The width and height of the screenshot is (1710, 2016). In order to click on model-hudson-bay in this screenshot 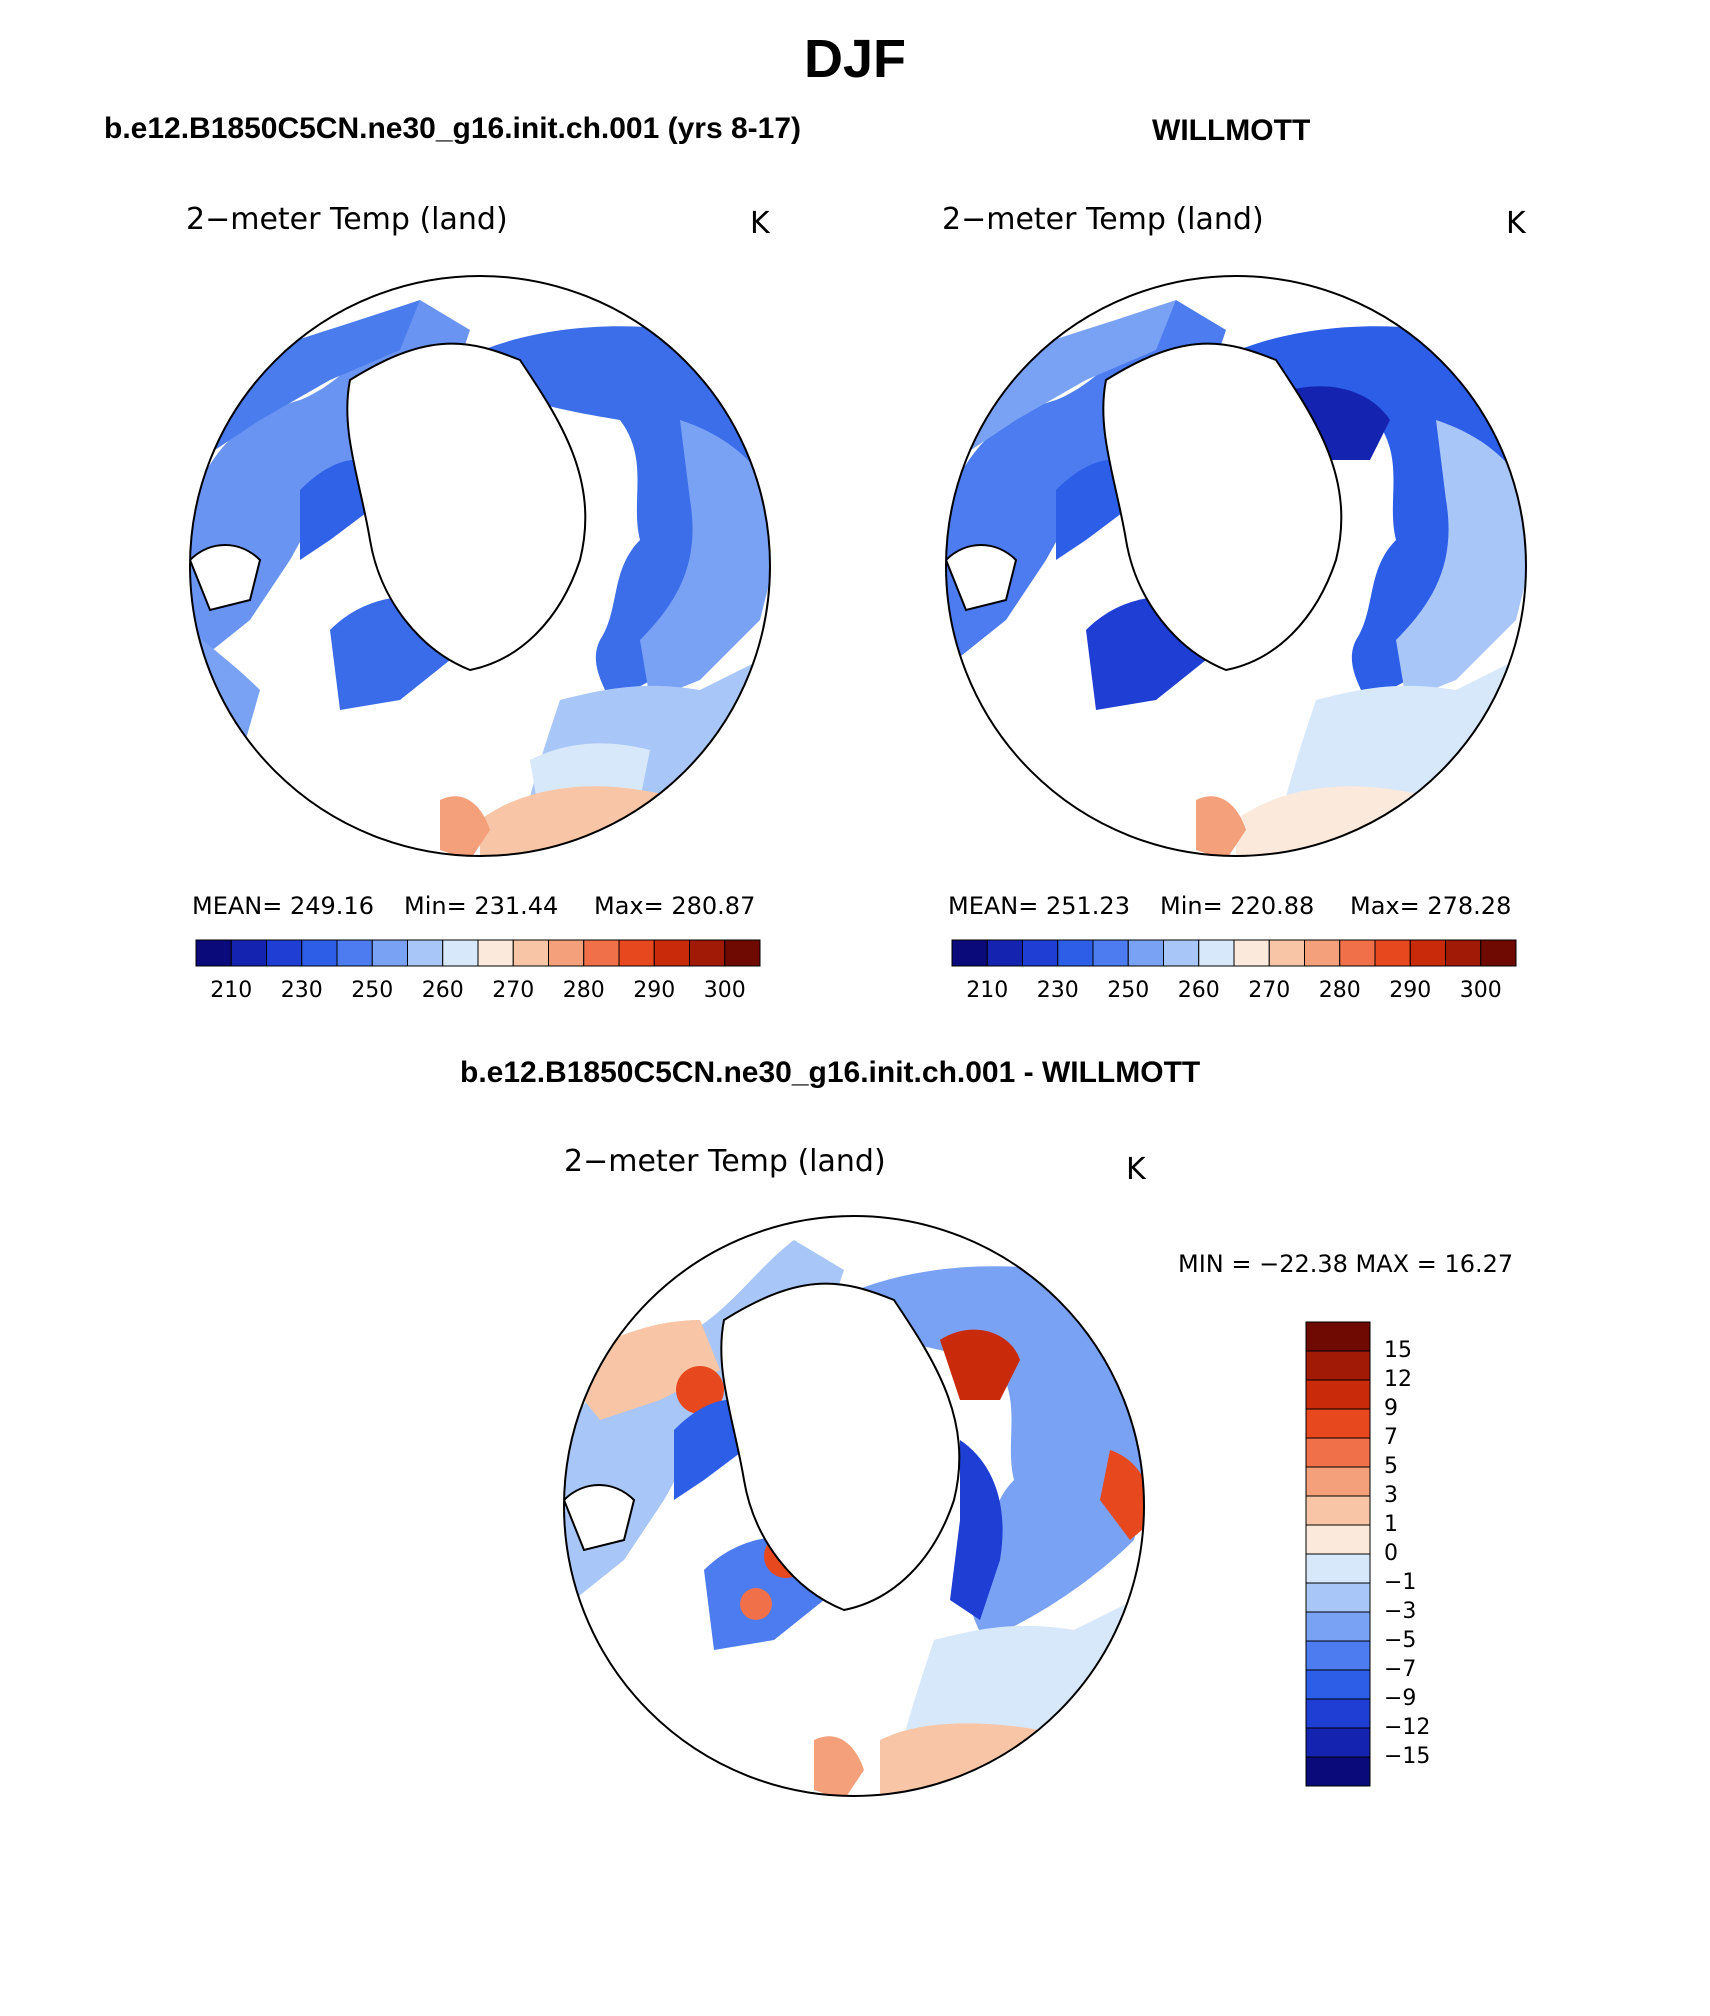, I will do `click(226, 578)`.